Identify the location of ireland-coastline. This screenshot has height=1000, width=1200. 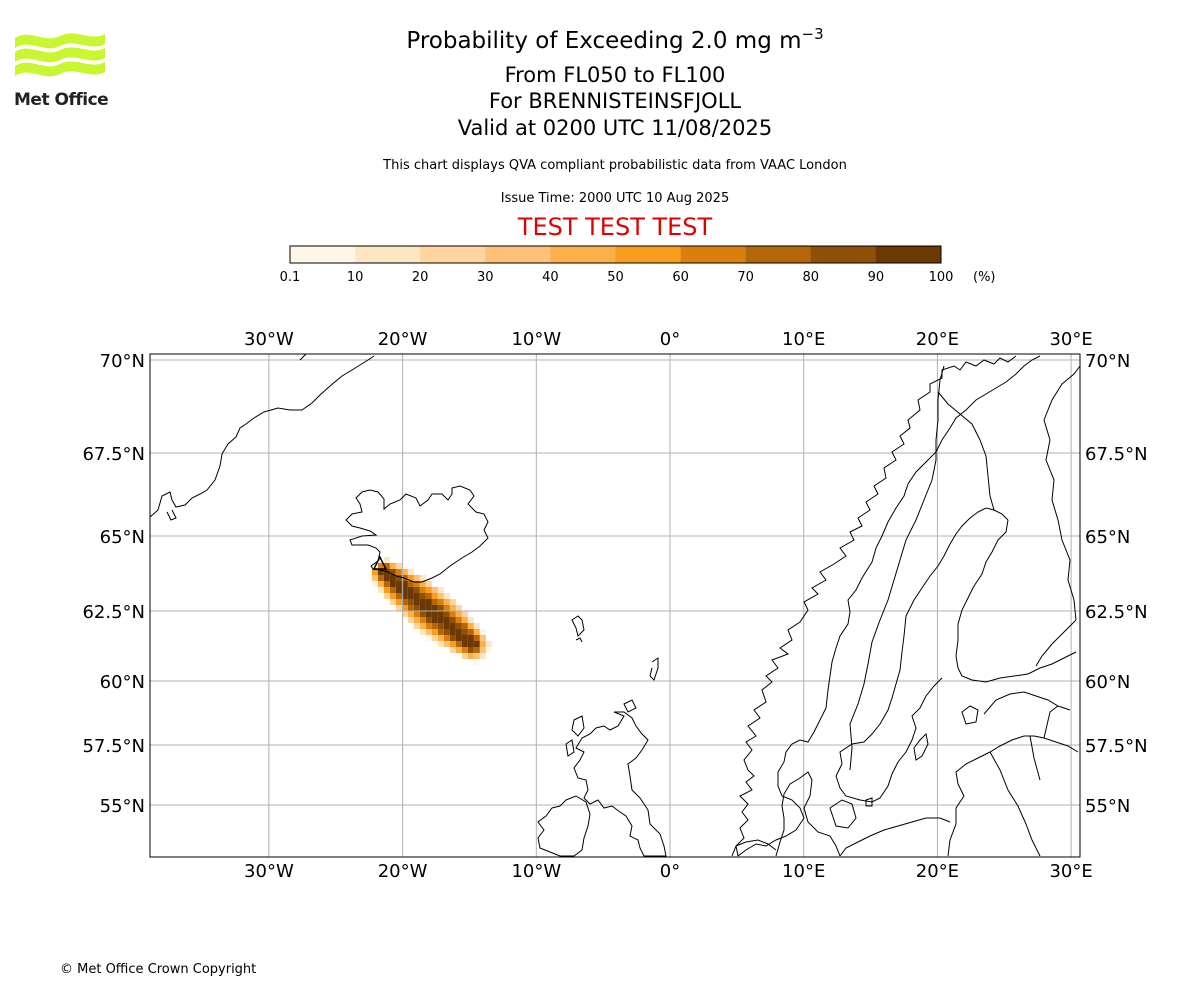
(564, 826).